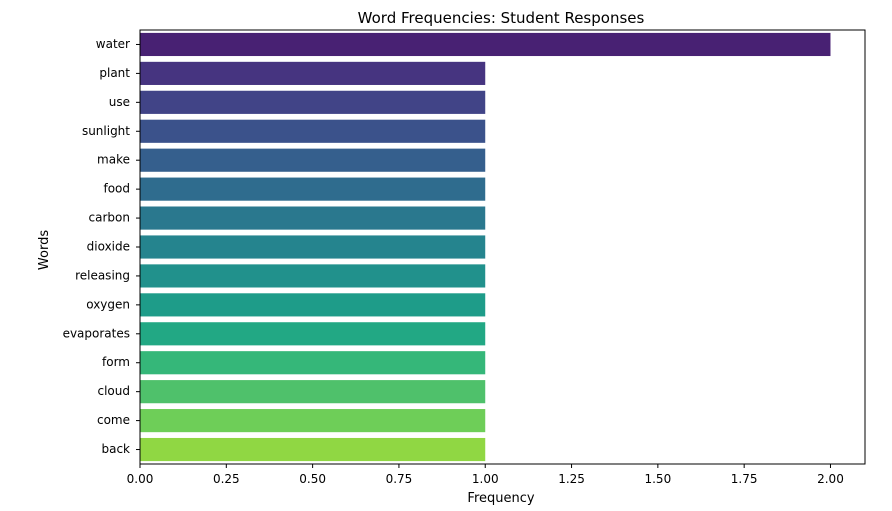  What do you see at coordinates (657, 479) in the screenshot?
I see `x-tick-label: 1.50` at bounding box center [657, 479].